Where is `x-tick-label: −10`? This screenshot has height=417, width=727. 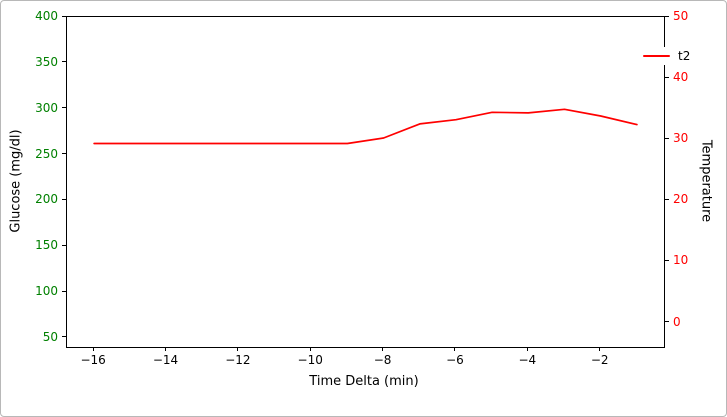
x-tick-label: −10 is located at coordinates (310, 360).